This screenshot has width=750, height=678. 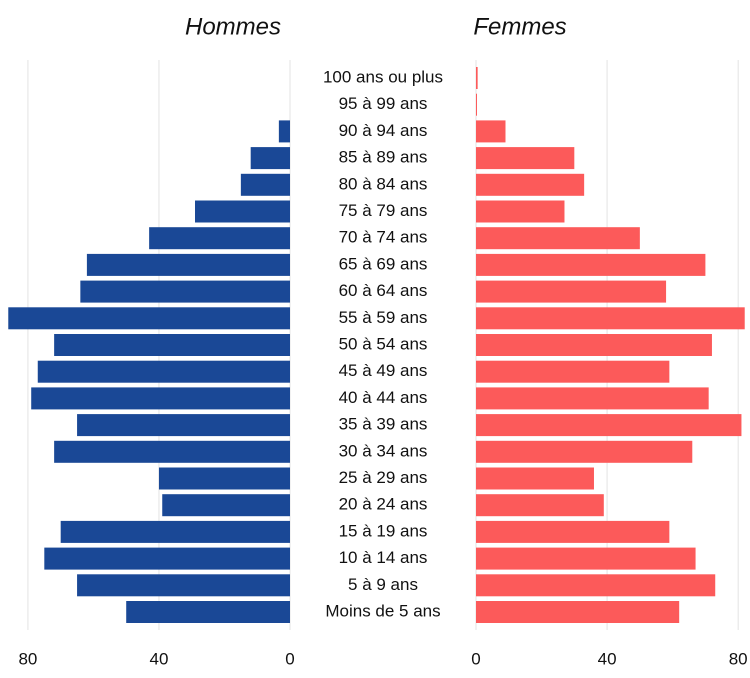 I want to click on category-label: 10 à 14 ans, so click(x=383, y=557).